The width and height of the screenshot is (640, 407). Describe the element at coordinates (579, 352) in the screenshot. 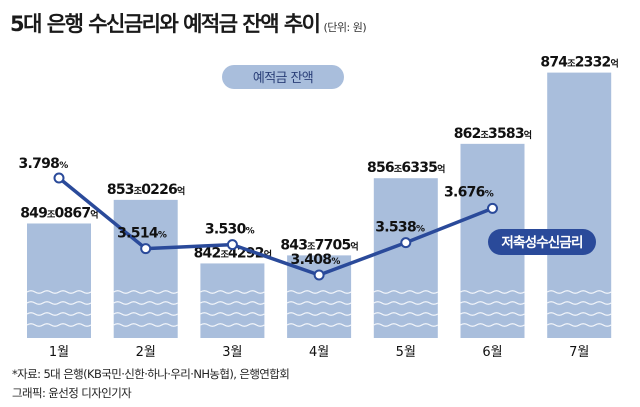

I see `month-label-7: 7월` at that location.